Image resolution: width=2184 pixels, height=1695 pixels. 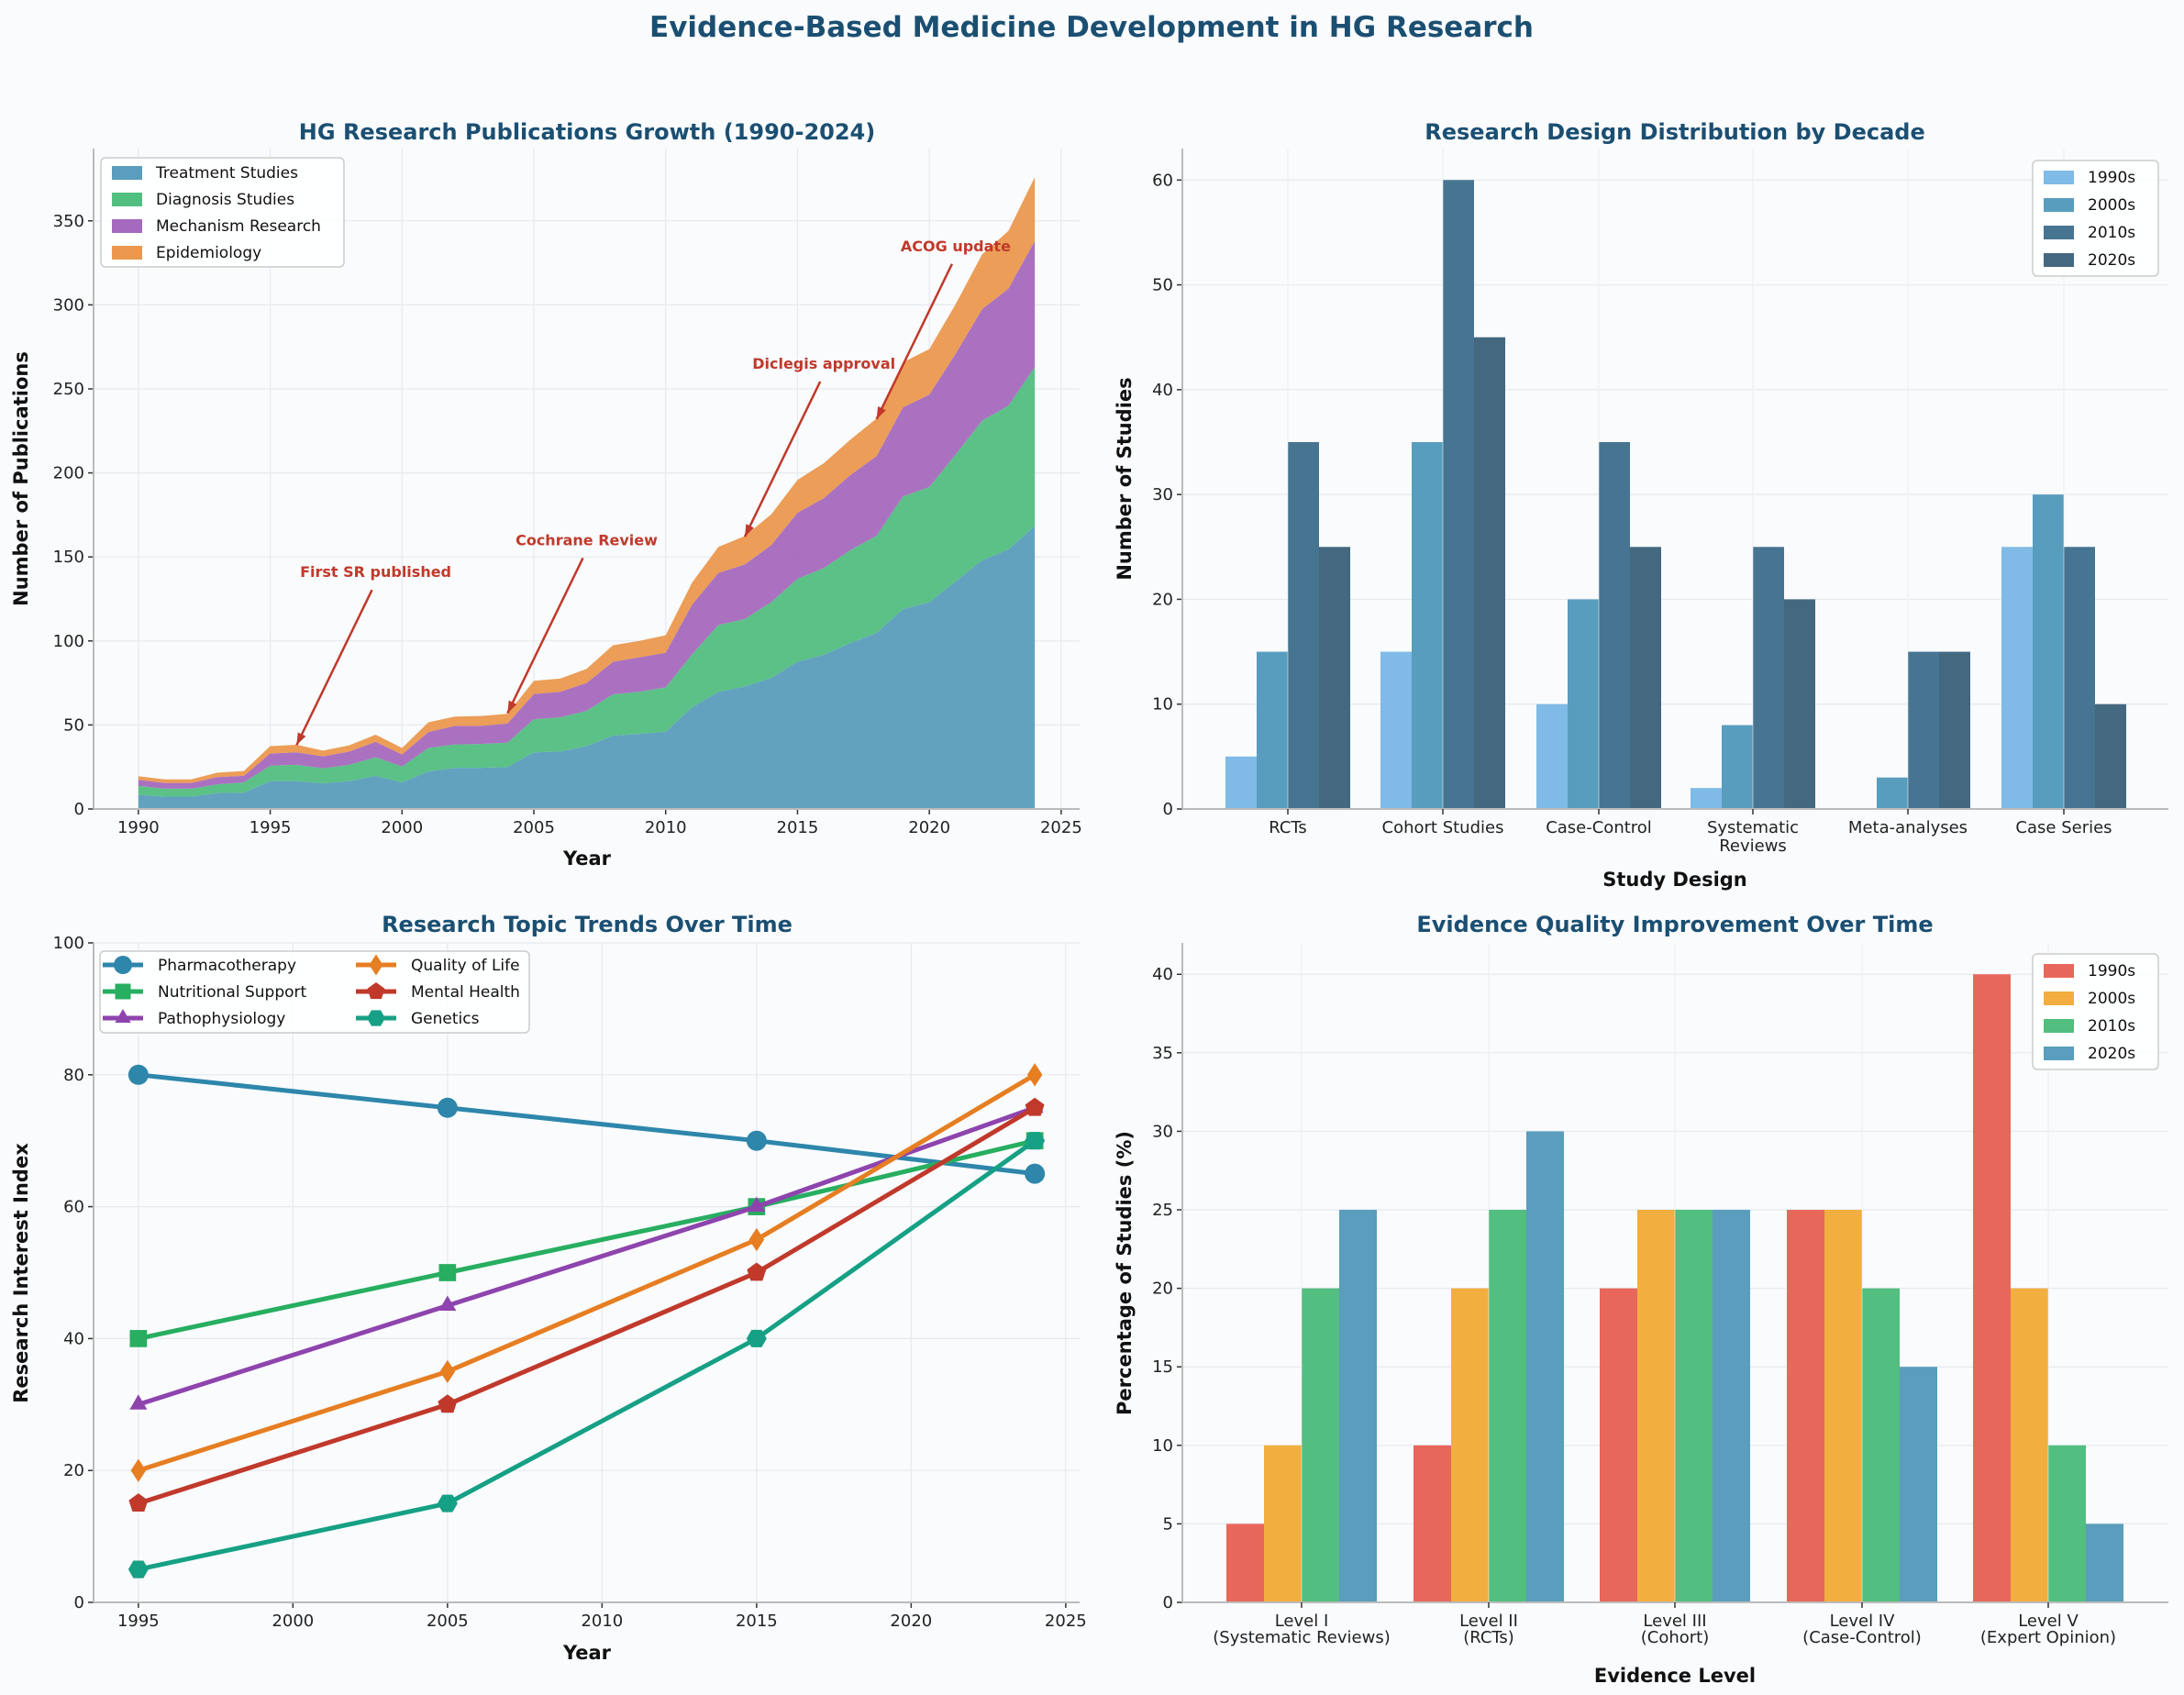 What do you see at coordinates (1241, 783) in the screenshot?
I see `design-bar-1990s-rcts` at bounding box center [1241, 783].